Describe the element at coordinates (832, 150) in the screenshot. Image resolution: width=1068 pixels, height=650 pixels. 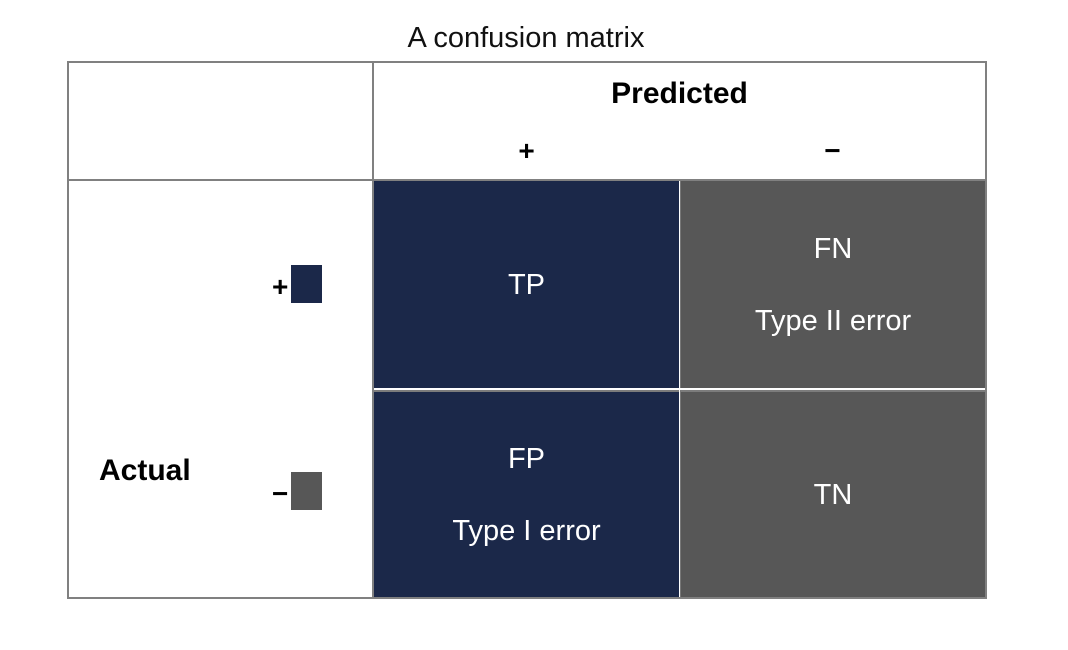
I see `predicted-negative-label: −` at that location.